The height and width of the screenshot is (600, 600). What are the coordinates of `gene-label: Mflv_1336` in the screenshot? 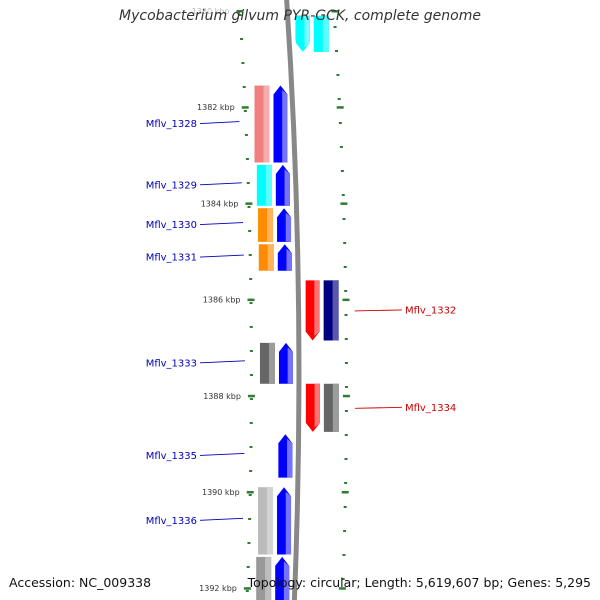 It's located at (171, 521).